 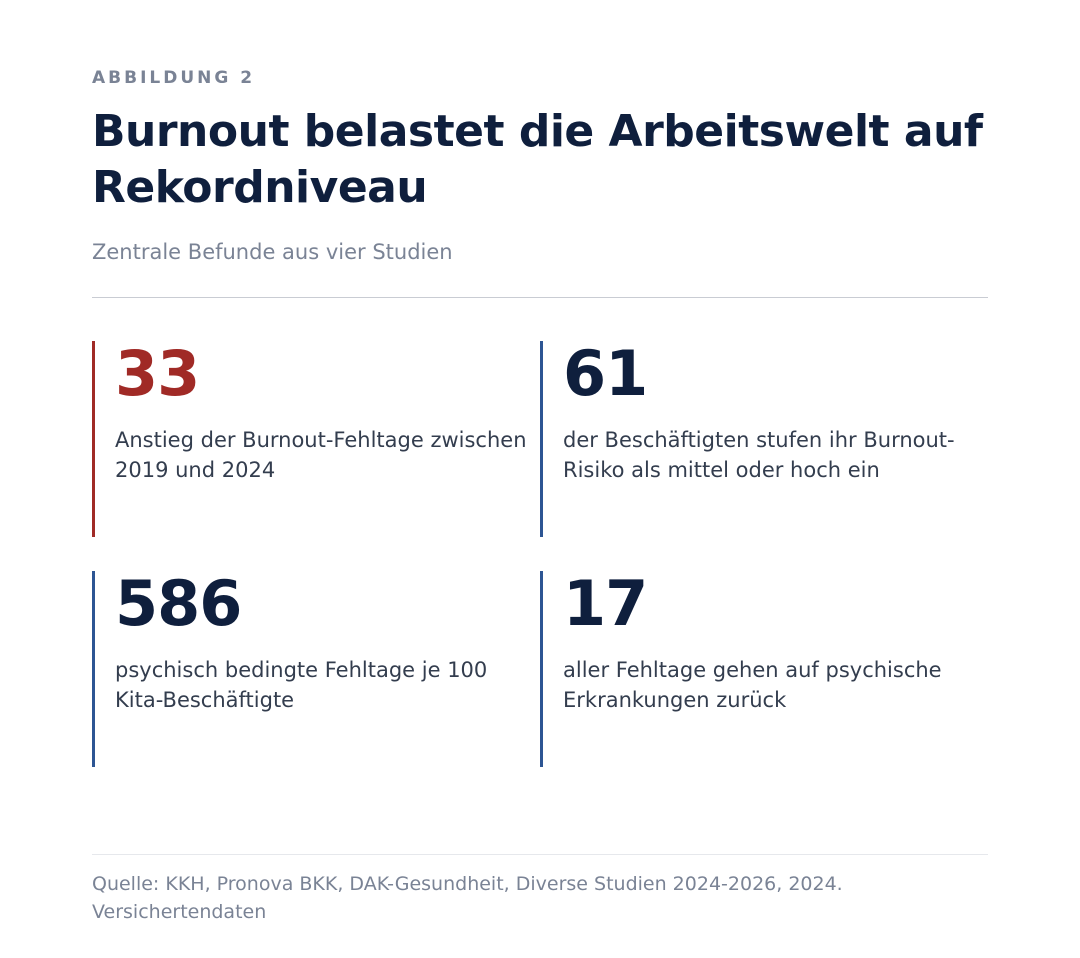 What do you see at coordinates (605, 373) in the screenshot?
I see `stat-value: 61` at bounding box center [605, 373].